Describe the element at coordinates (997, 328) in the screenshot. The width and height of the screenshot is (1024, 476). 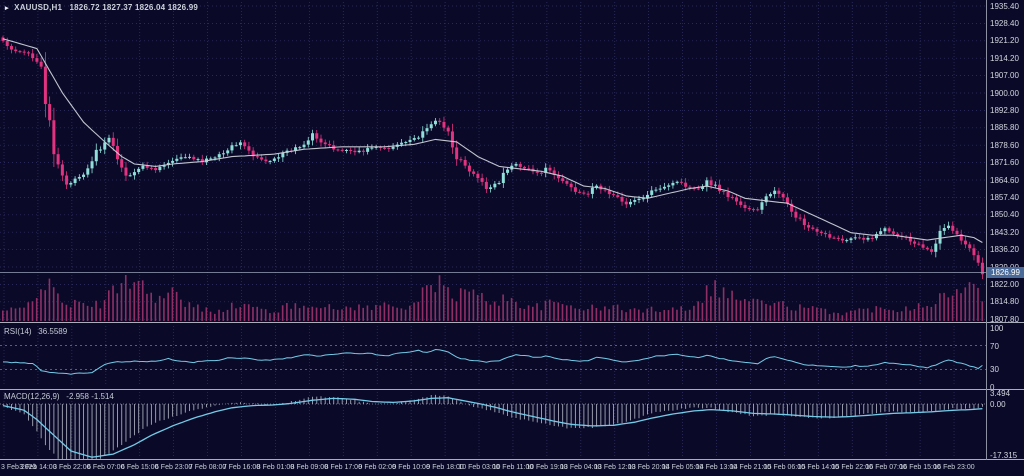
I see `rsi-scale-label: 100` at that location.